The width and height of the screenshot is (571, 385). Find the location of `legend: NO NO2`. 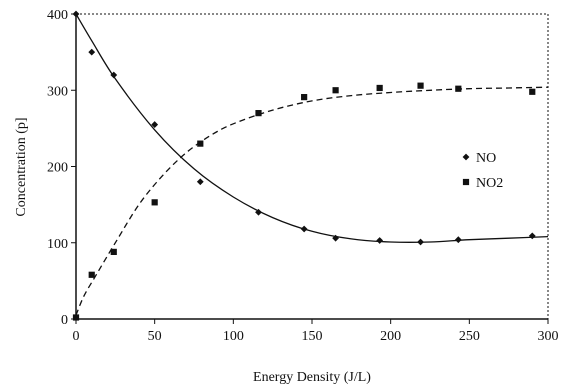

legend: NO NO2 is located at coordinates (482, 171).